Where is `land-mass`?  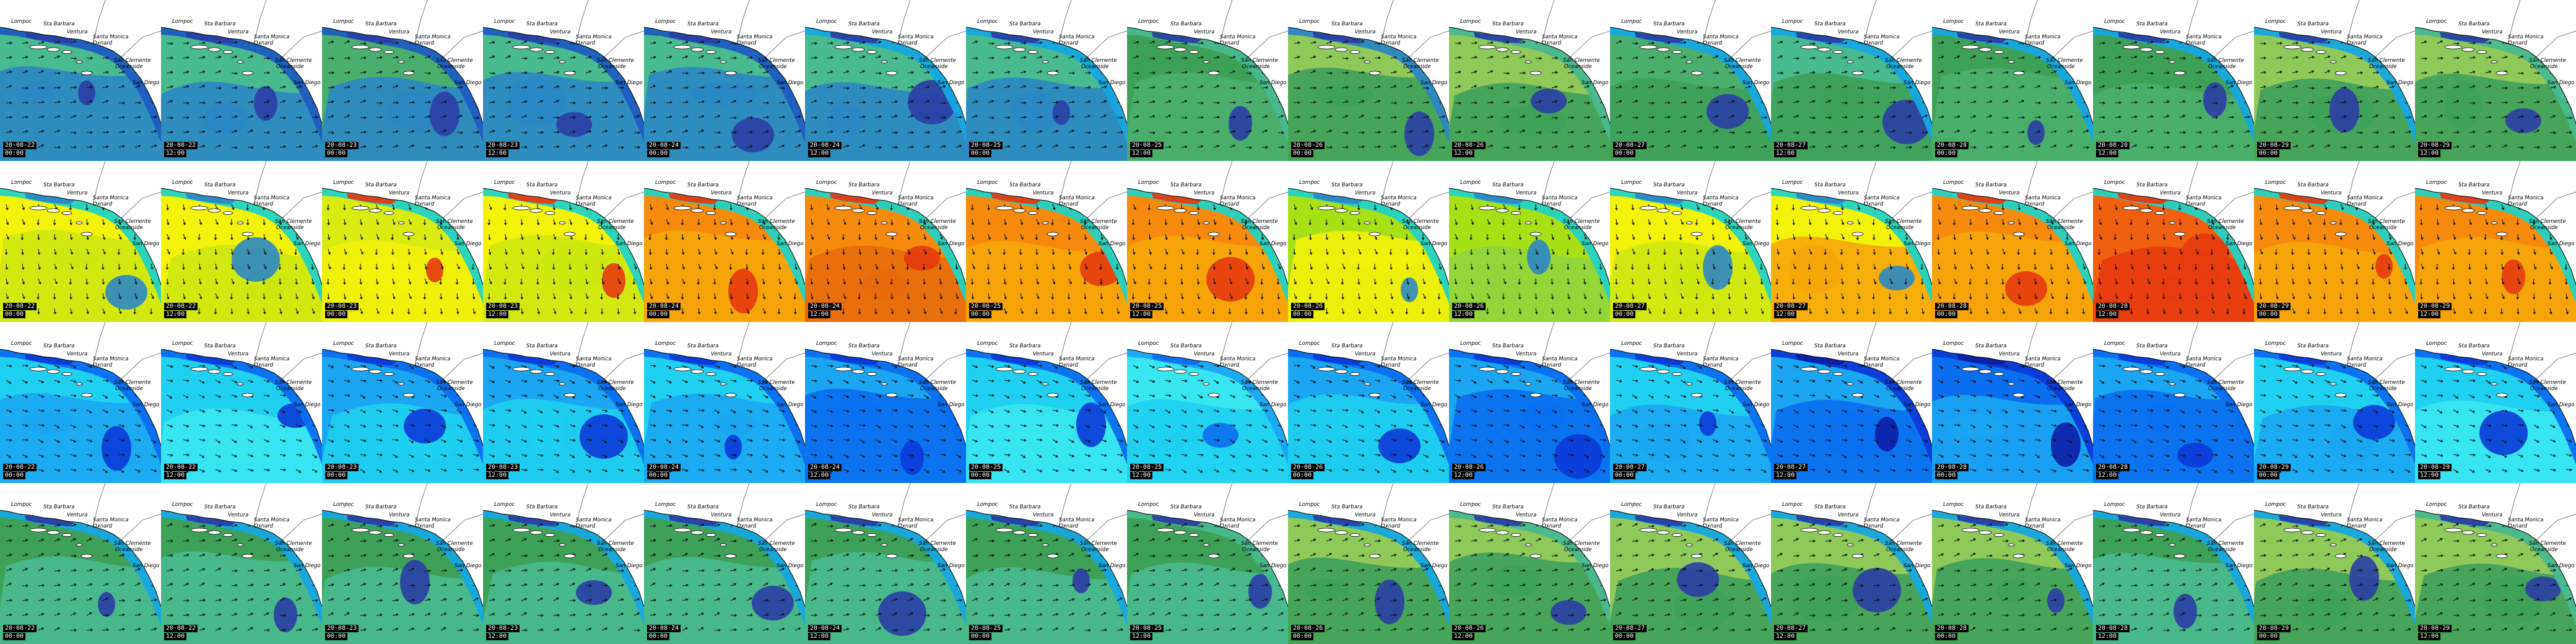
land-mass is located at coordinates (1207, 223).